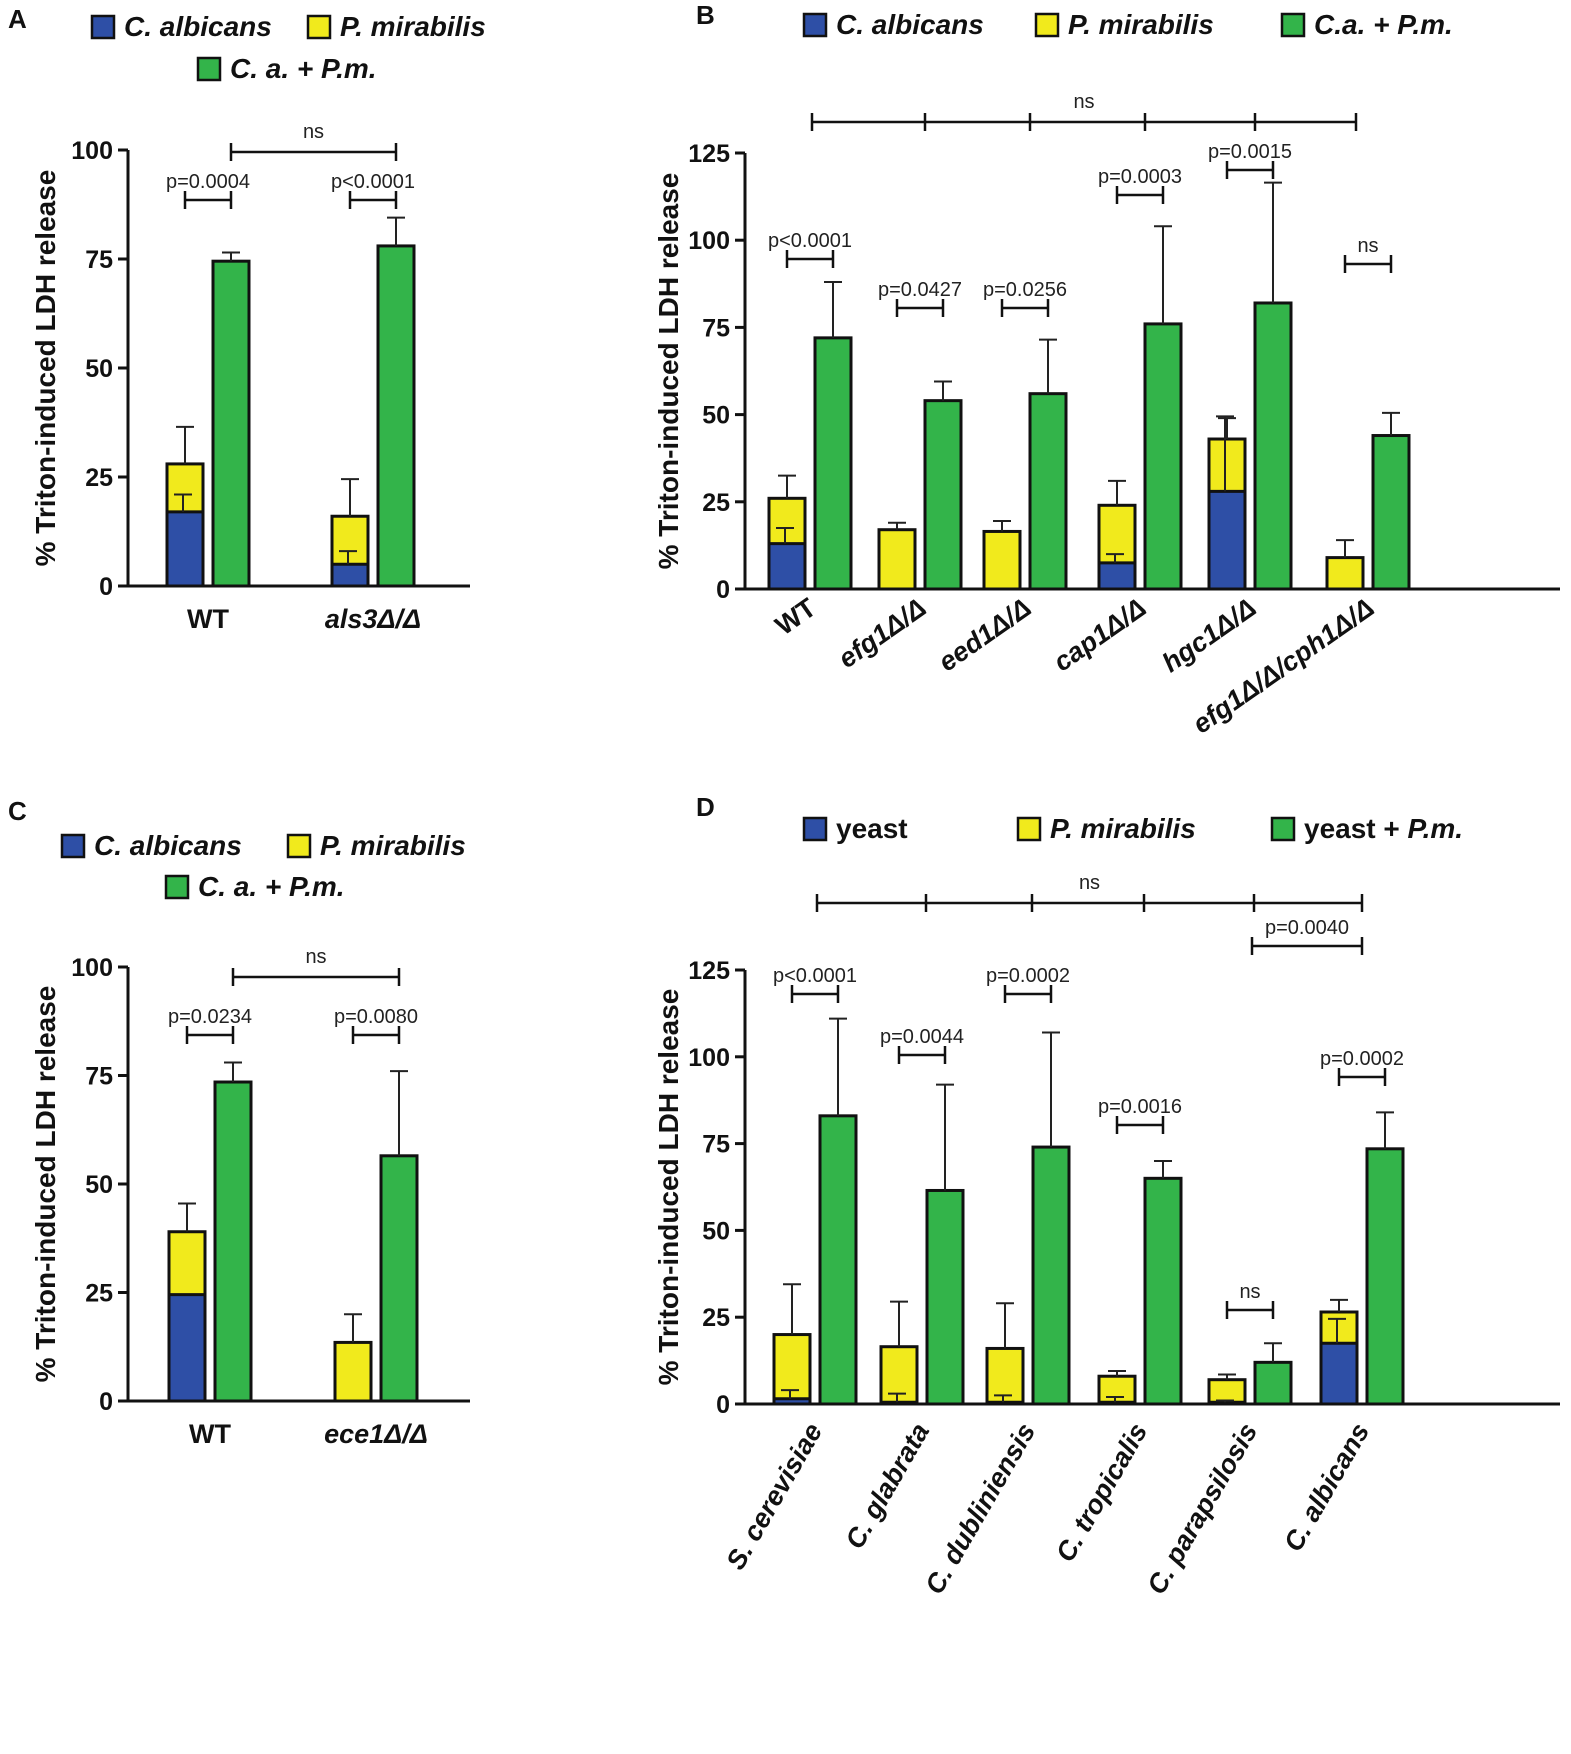 This screenshot has height=1754, width=1571. What do you see at coordinates (1140, 177) in the screenshot?
I see `p-value-label: p=0.0003` at bounding box center [1140, 177].